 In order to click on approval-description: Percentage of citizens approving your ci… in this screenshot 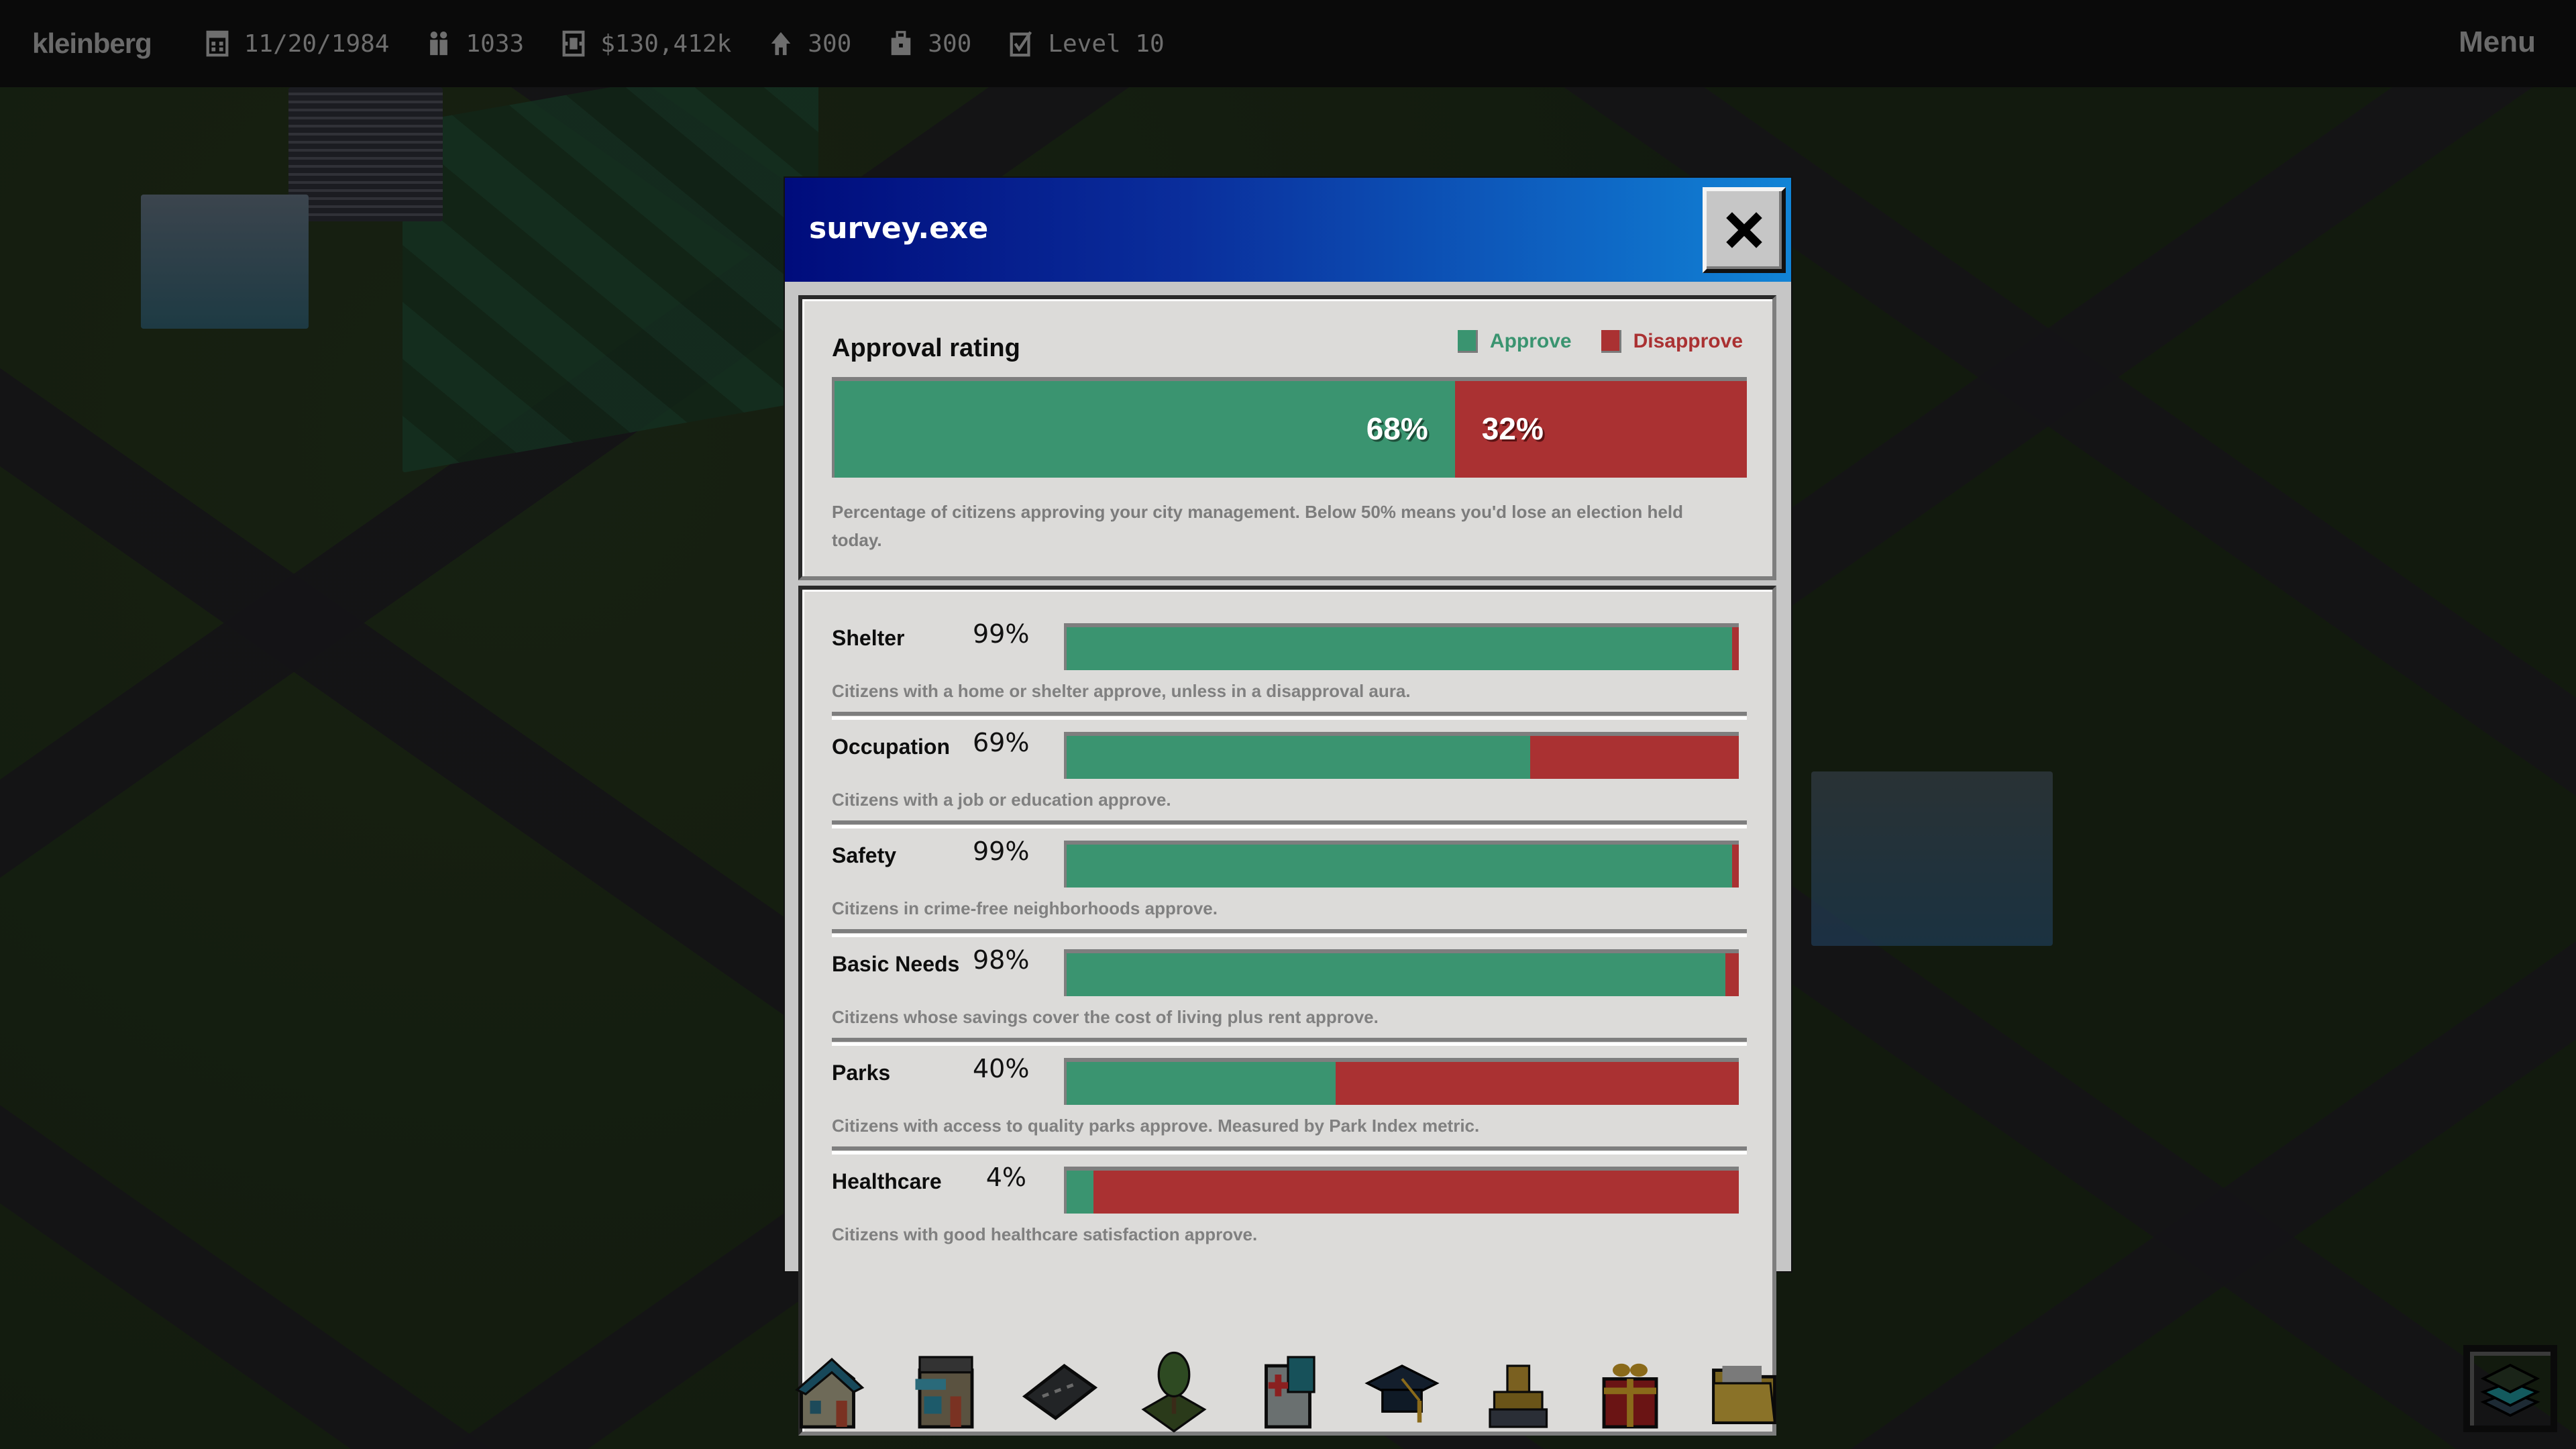, I will do `click(1257, 526)`.